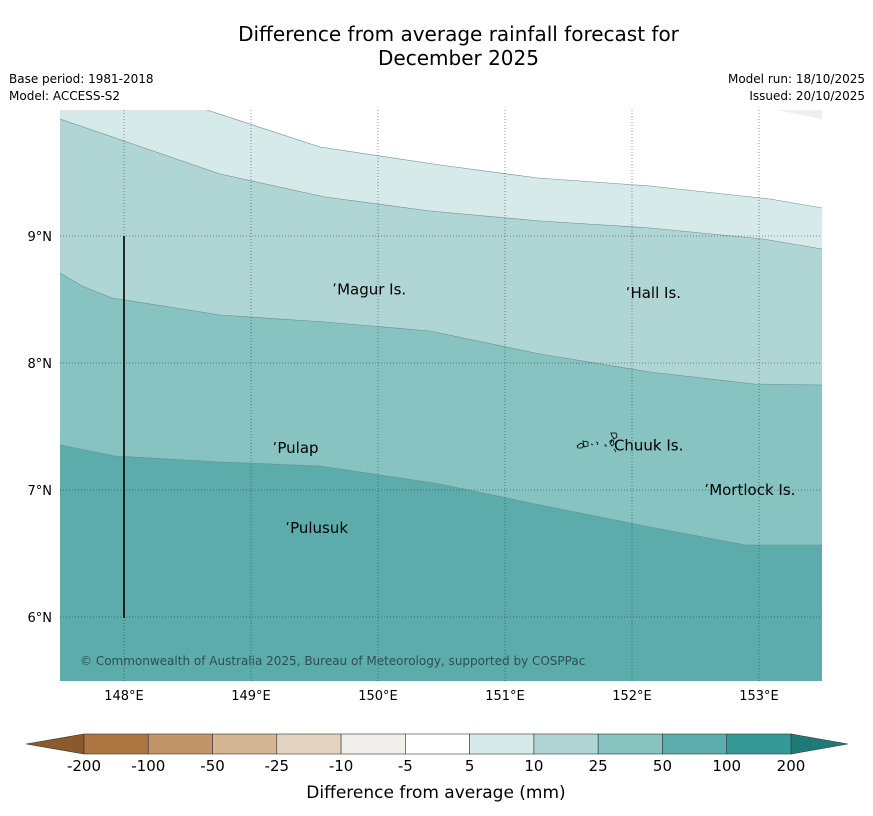 The height and width of the screenshot is (816, 873). I want to click on colorbar-tick-label: -25, so click(277, 766).